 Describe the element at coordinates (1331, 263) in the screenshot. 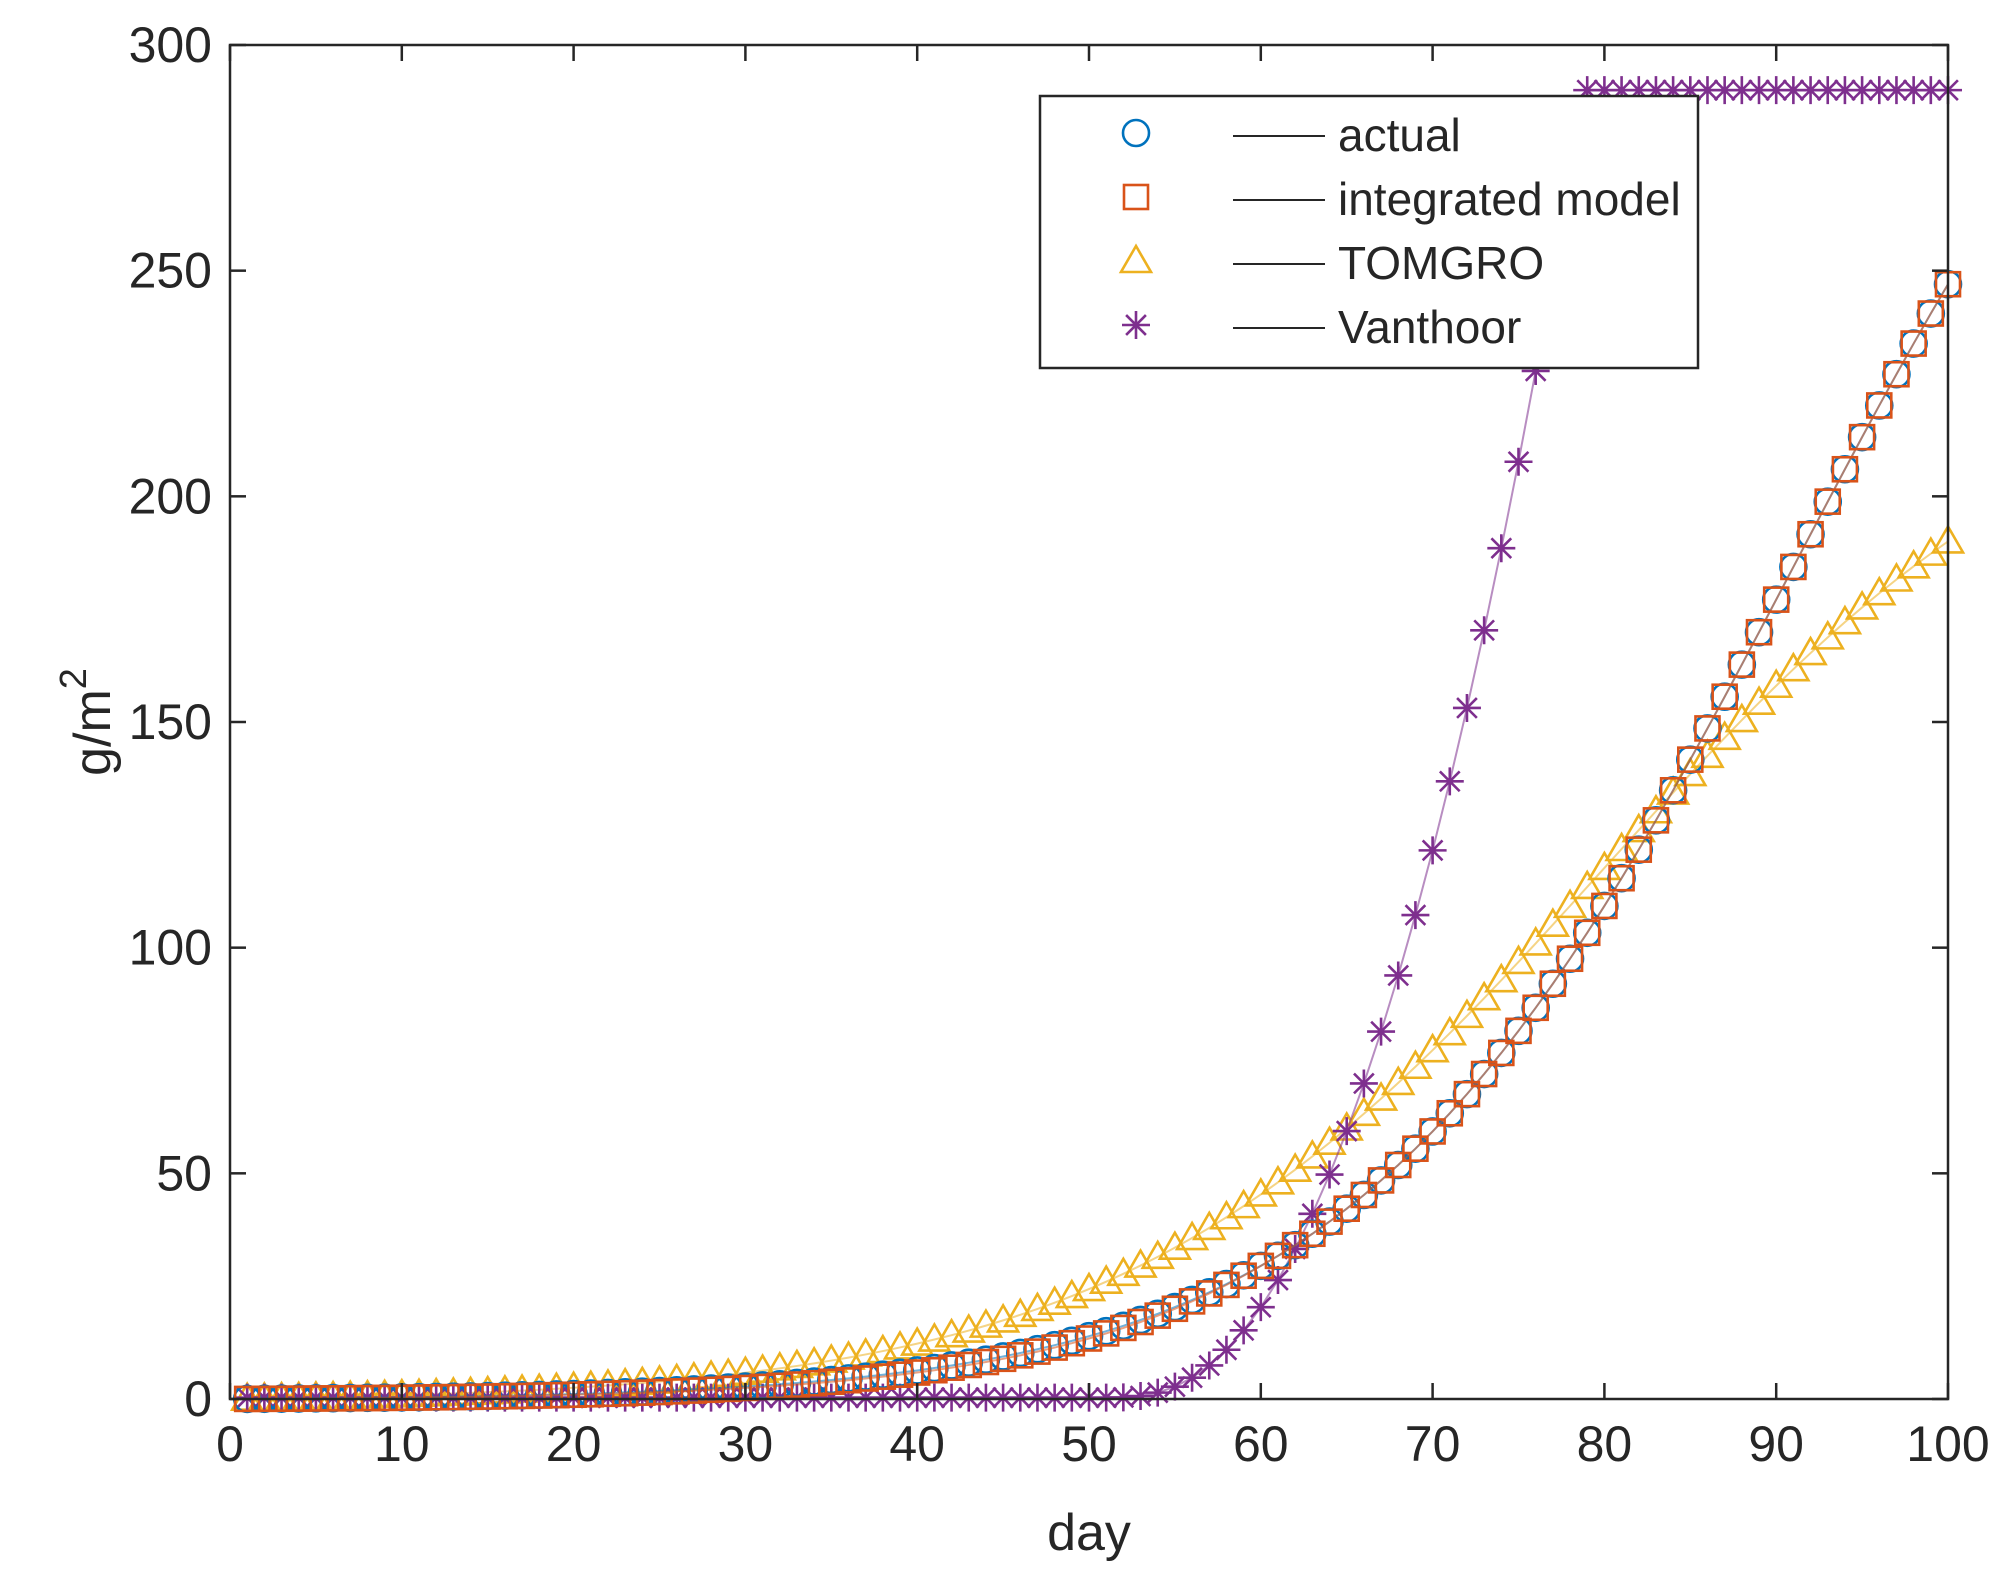

I see `legend-entry-tomgro: TOMGRO` at that location.